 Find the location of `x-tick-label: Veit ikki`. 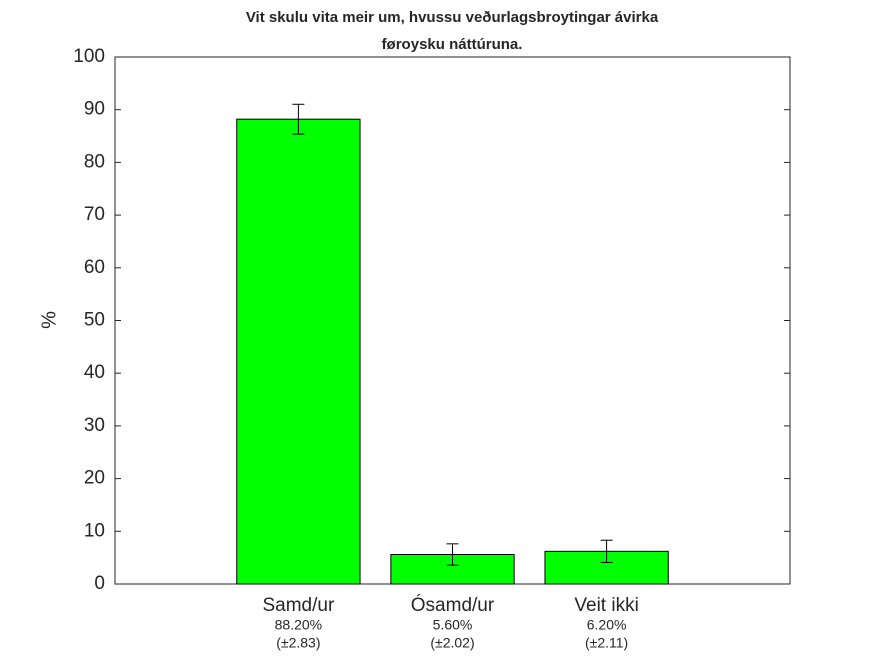

x-tick-label: Veit ikki is located at coordinates (606, 605).